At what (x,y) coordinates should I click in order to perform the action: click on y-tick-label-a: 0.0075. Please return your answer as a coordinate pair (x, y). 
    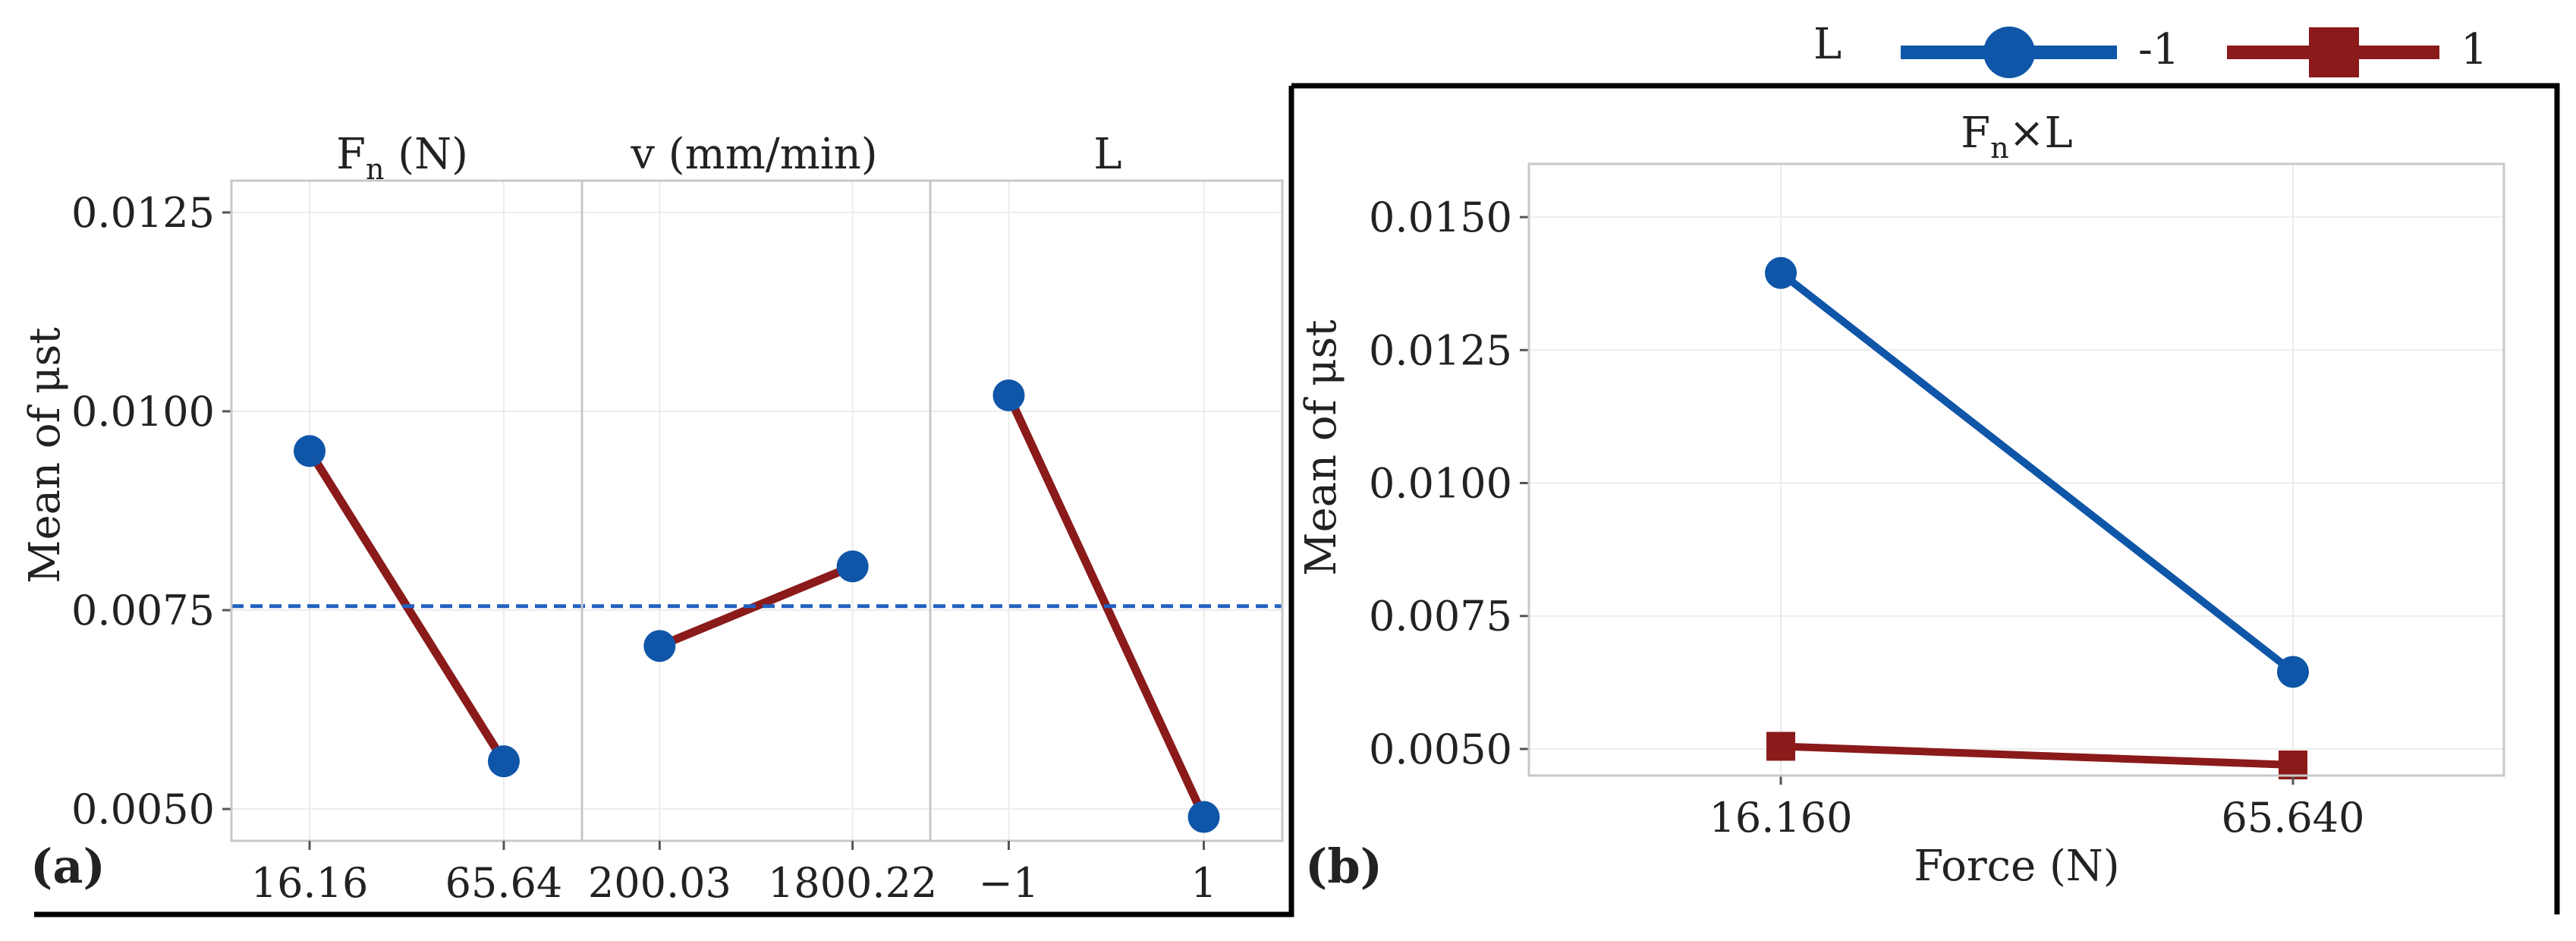
    Looking at the image, I should click on (143, 610).